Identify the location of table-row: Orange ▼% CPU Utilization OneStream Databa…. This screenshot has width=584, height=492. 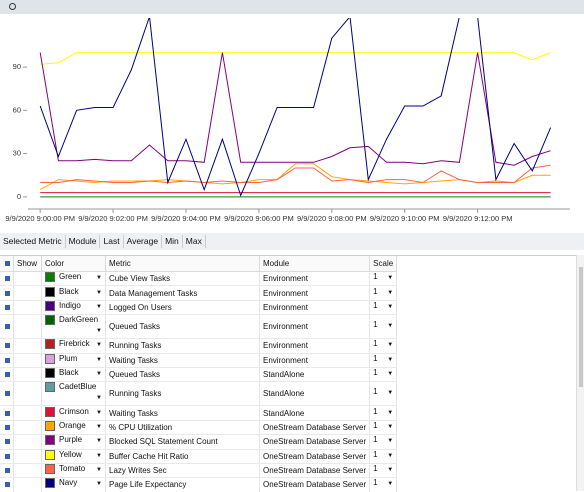
(199, 428).